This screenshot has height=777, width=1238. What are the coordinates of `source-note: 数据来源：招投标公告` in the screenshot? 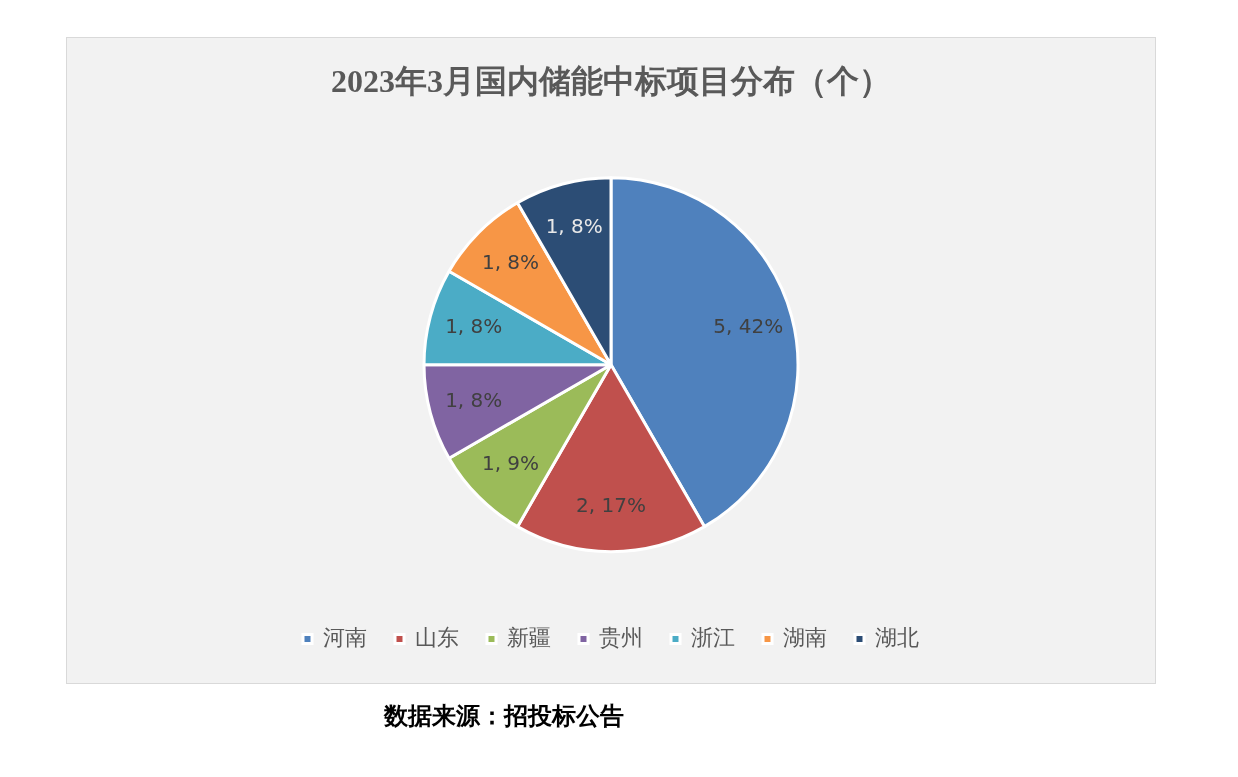 It's located at (504, 716).